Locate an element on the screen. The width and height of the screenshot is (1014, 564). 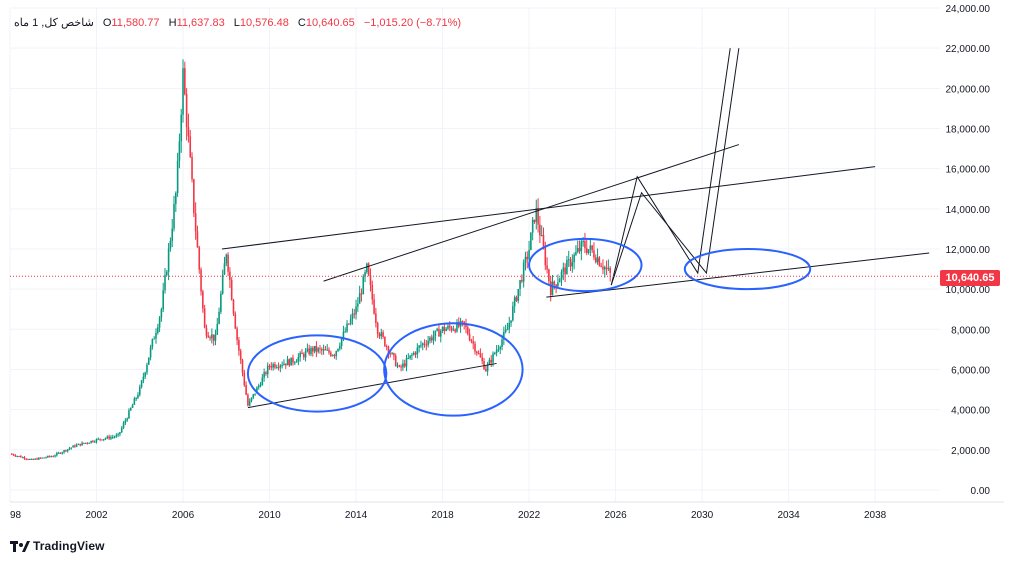
x-tick-label: 2002 is located at coordinates (96, 515).